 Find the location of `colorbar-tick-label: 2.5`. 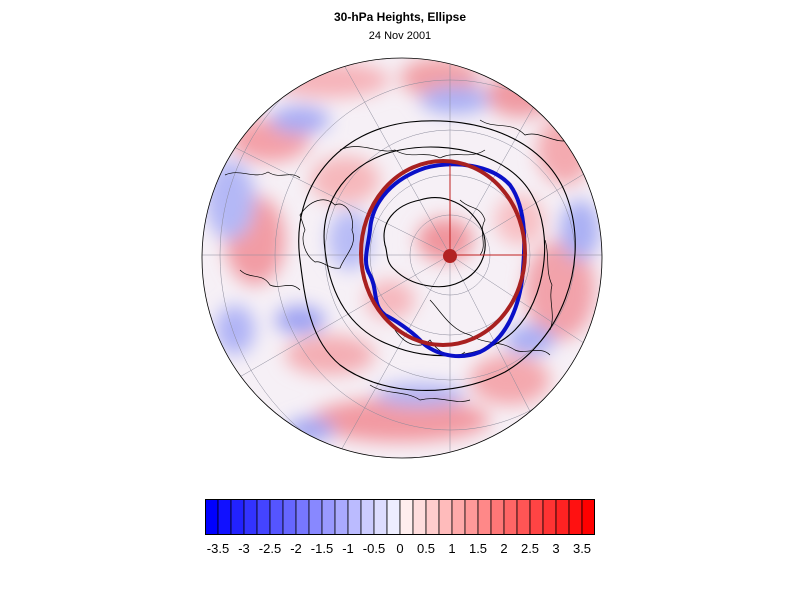

colorbar-tick-label: 2.5 is located at coordinates (530, 548).